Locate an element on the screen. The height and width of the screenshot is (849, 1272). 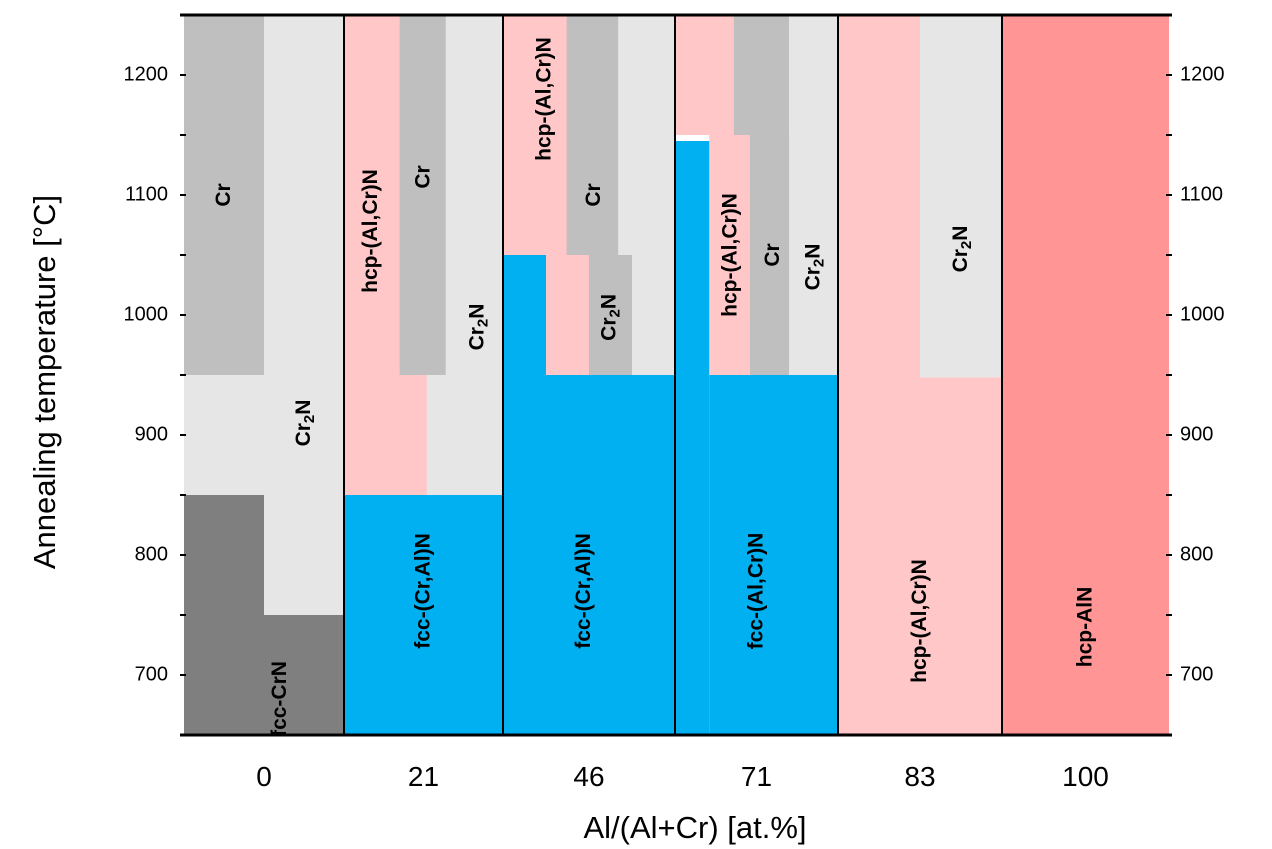
x-category-label: 0 is located at coordinates (264, 776).